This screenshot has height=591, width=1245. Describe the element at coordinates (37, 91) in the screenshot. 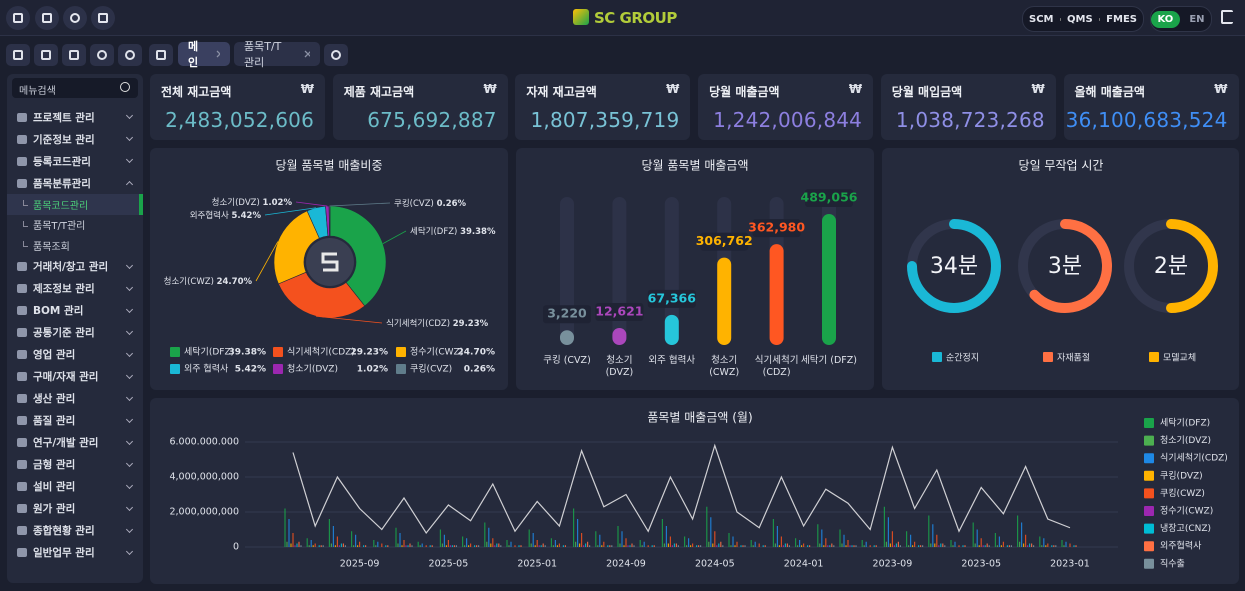

I see `search-placeholder: 메뉴검색` at that location.